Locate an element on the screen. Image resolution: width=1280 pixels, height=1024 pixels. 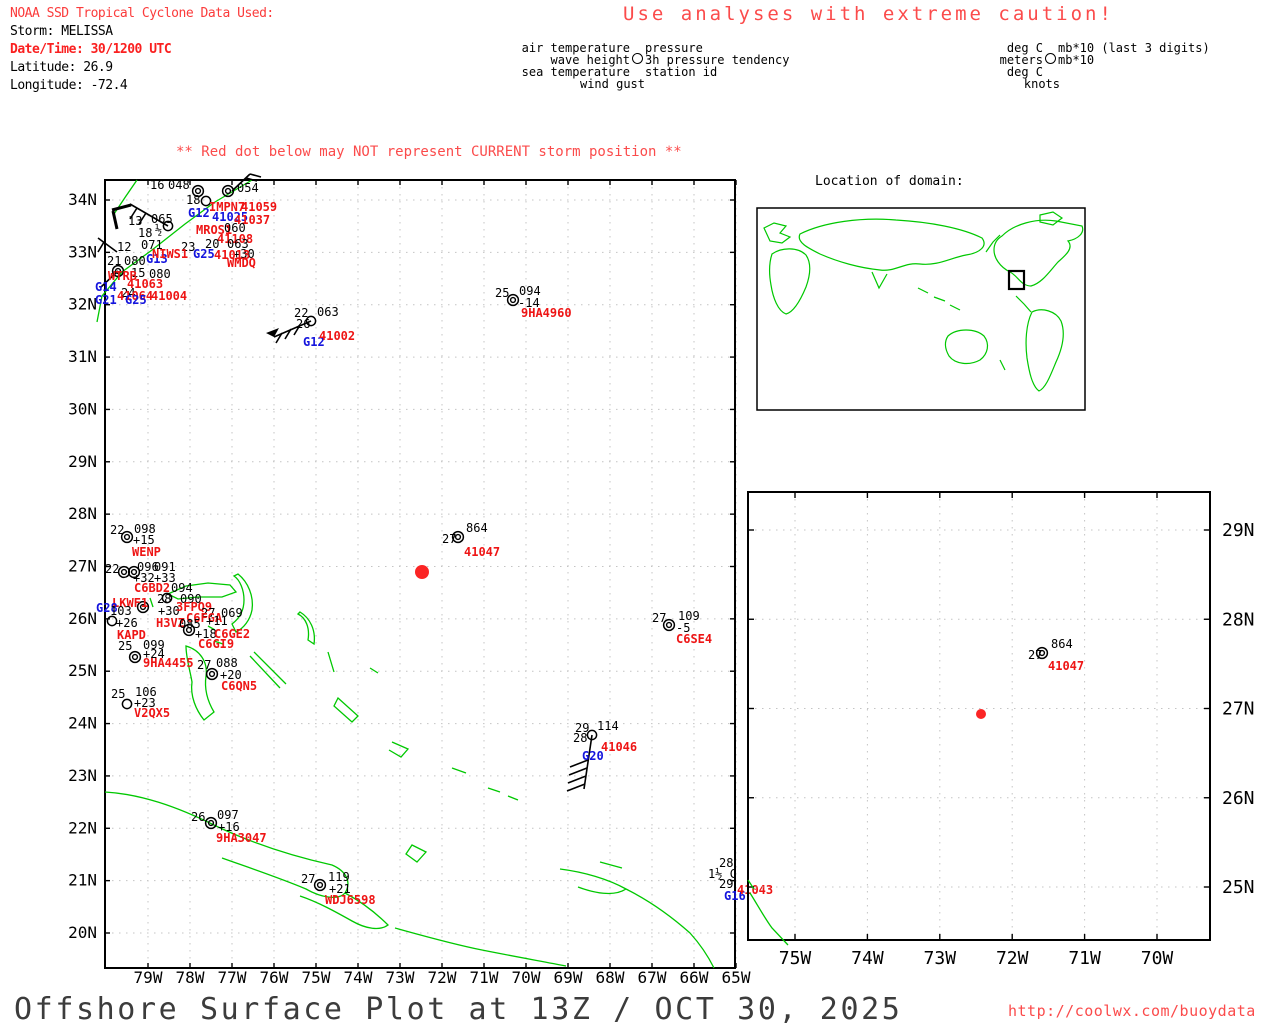
inset-lat-label-27N: 27N is located at coordinates (1238, 709).